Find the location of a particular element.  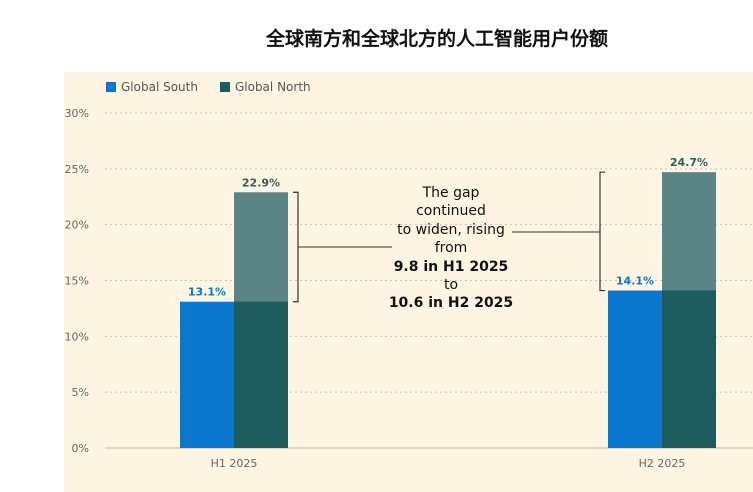

legend: Global South Global North is located at coordinates (219, 87).